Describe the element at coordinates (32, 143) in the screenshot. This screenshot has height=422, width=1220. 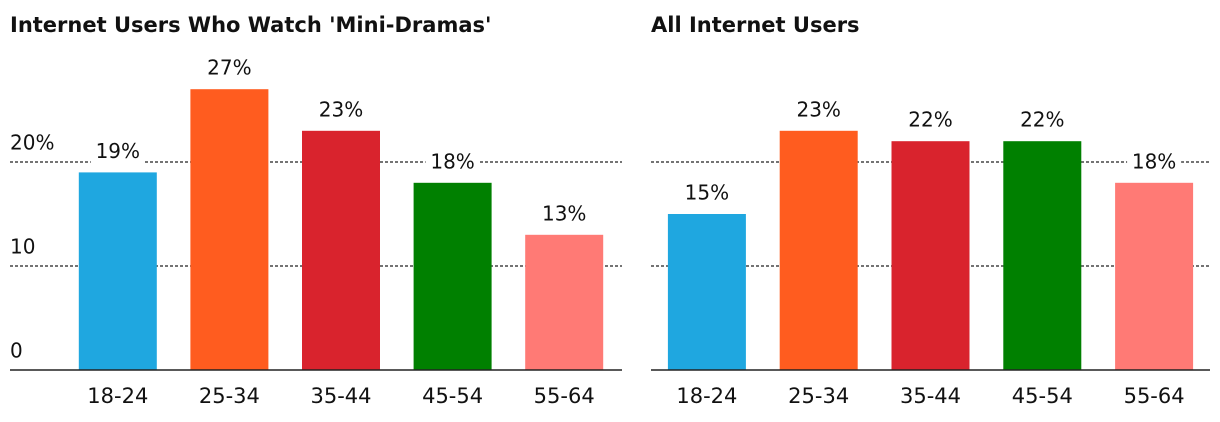
I see `y-tick-label: 20%` at that location.